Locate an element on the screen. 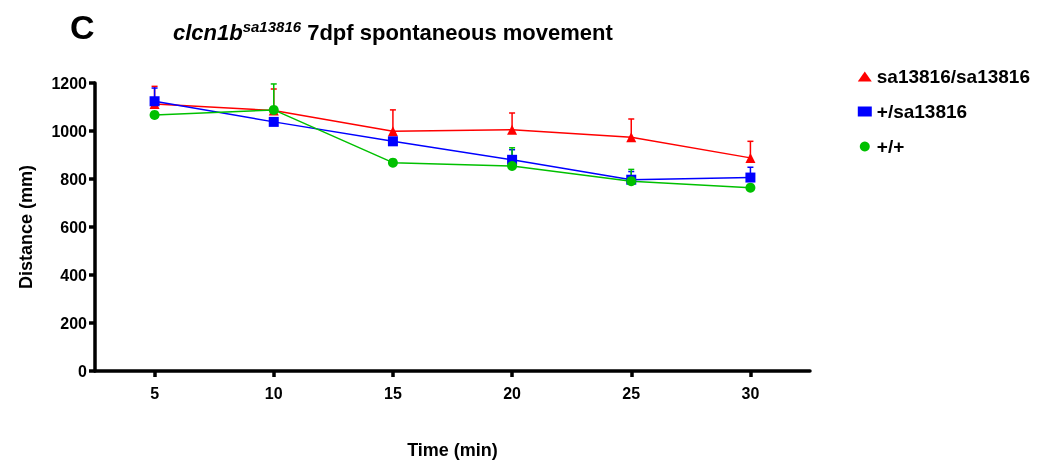  legend-label: sa13816/sa13816 is located at coordinates (953, 76).